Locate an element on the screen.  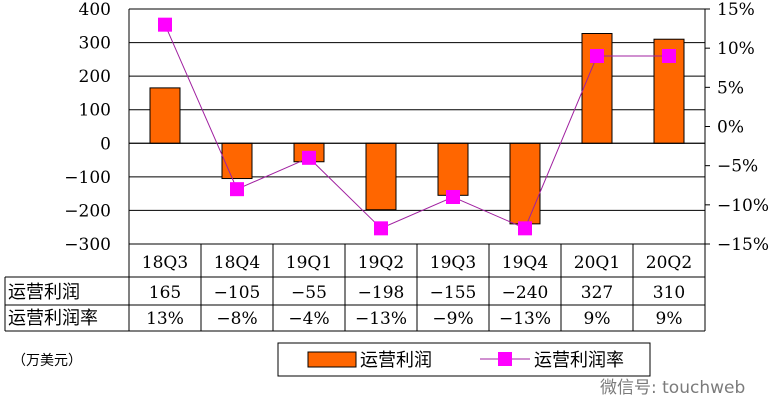
category-label: 20Q1 is located at coordinates (597, 263).